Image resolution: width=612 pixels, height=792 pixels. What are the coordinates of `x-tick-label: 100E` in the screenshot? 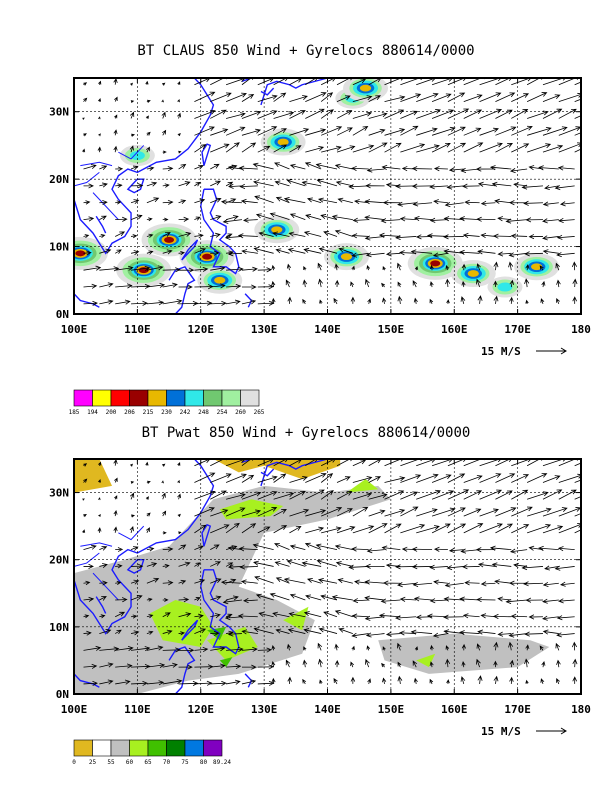 It's located at (74, 329).